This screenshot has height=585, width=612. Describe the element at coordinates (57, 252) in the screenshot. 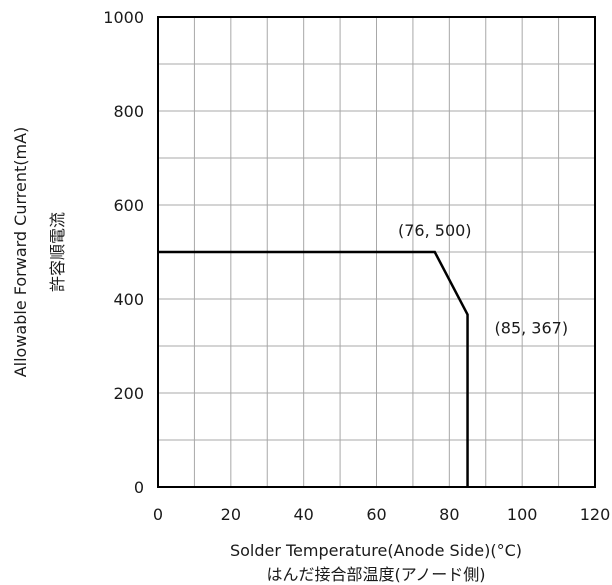

I see `y-axis-label-ja: 許容順電流` at that location.